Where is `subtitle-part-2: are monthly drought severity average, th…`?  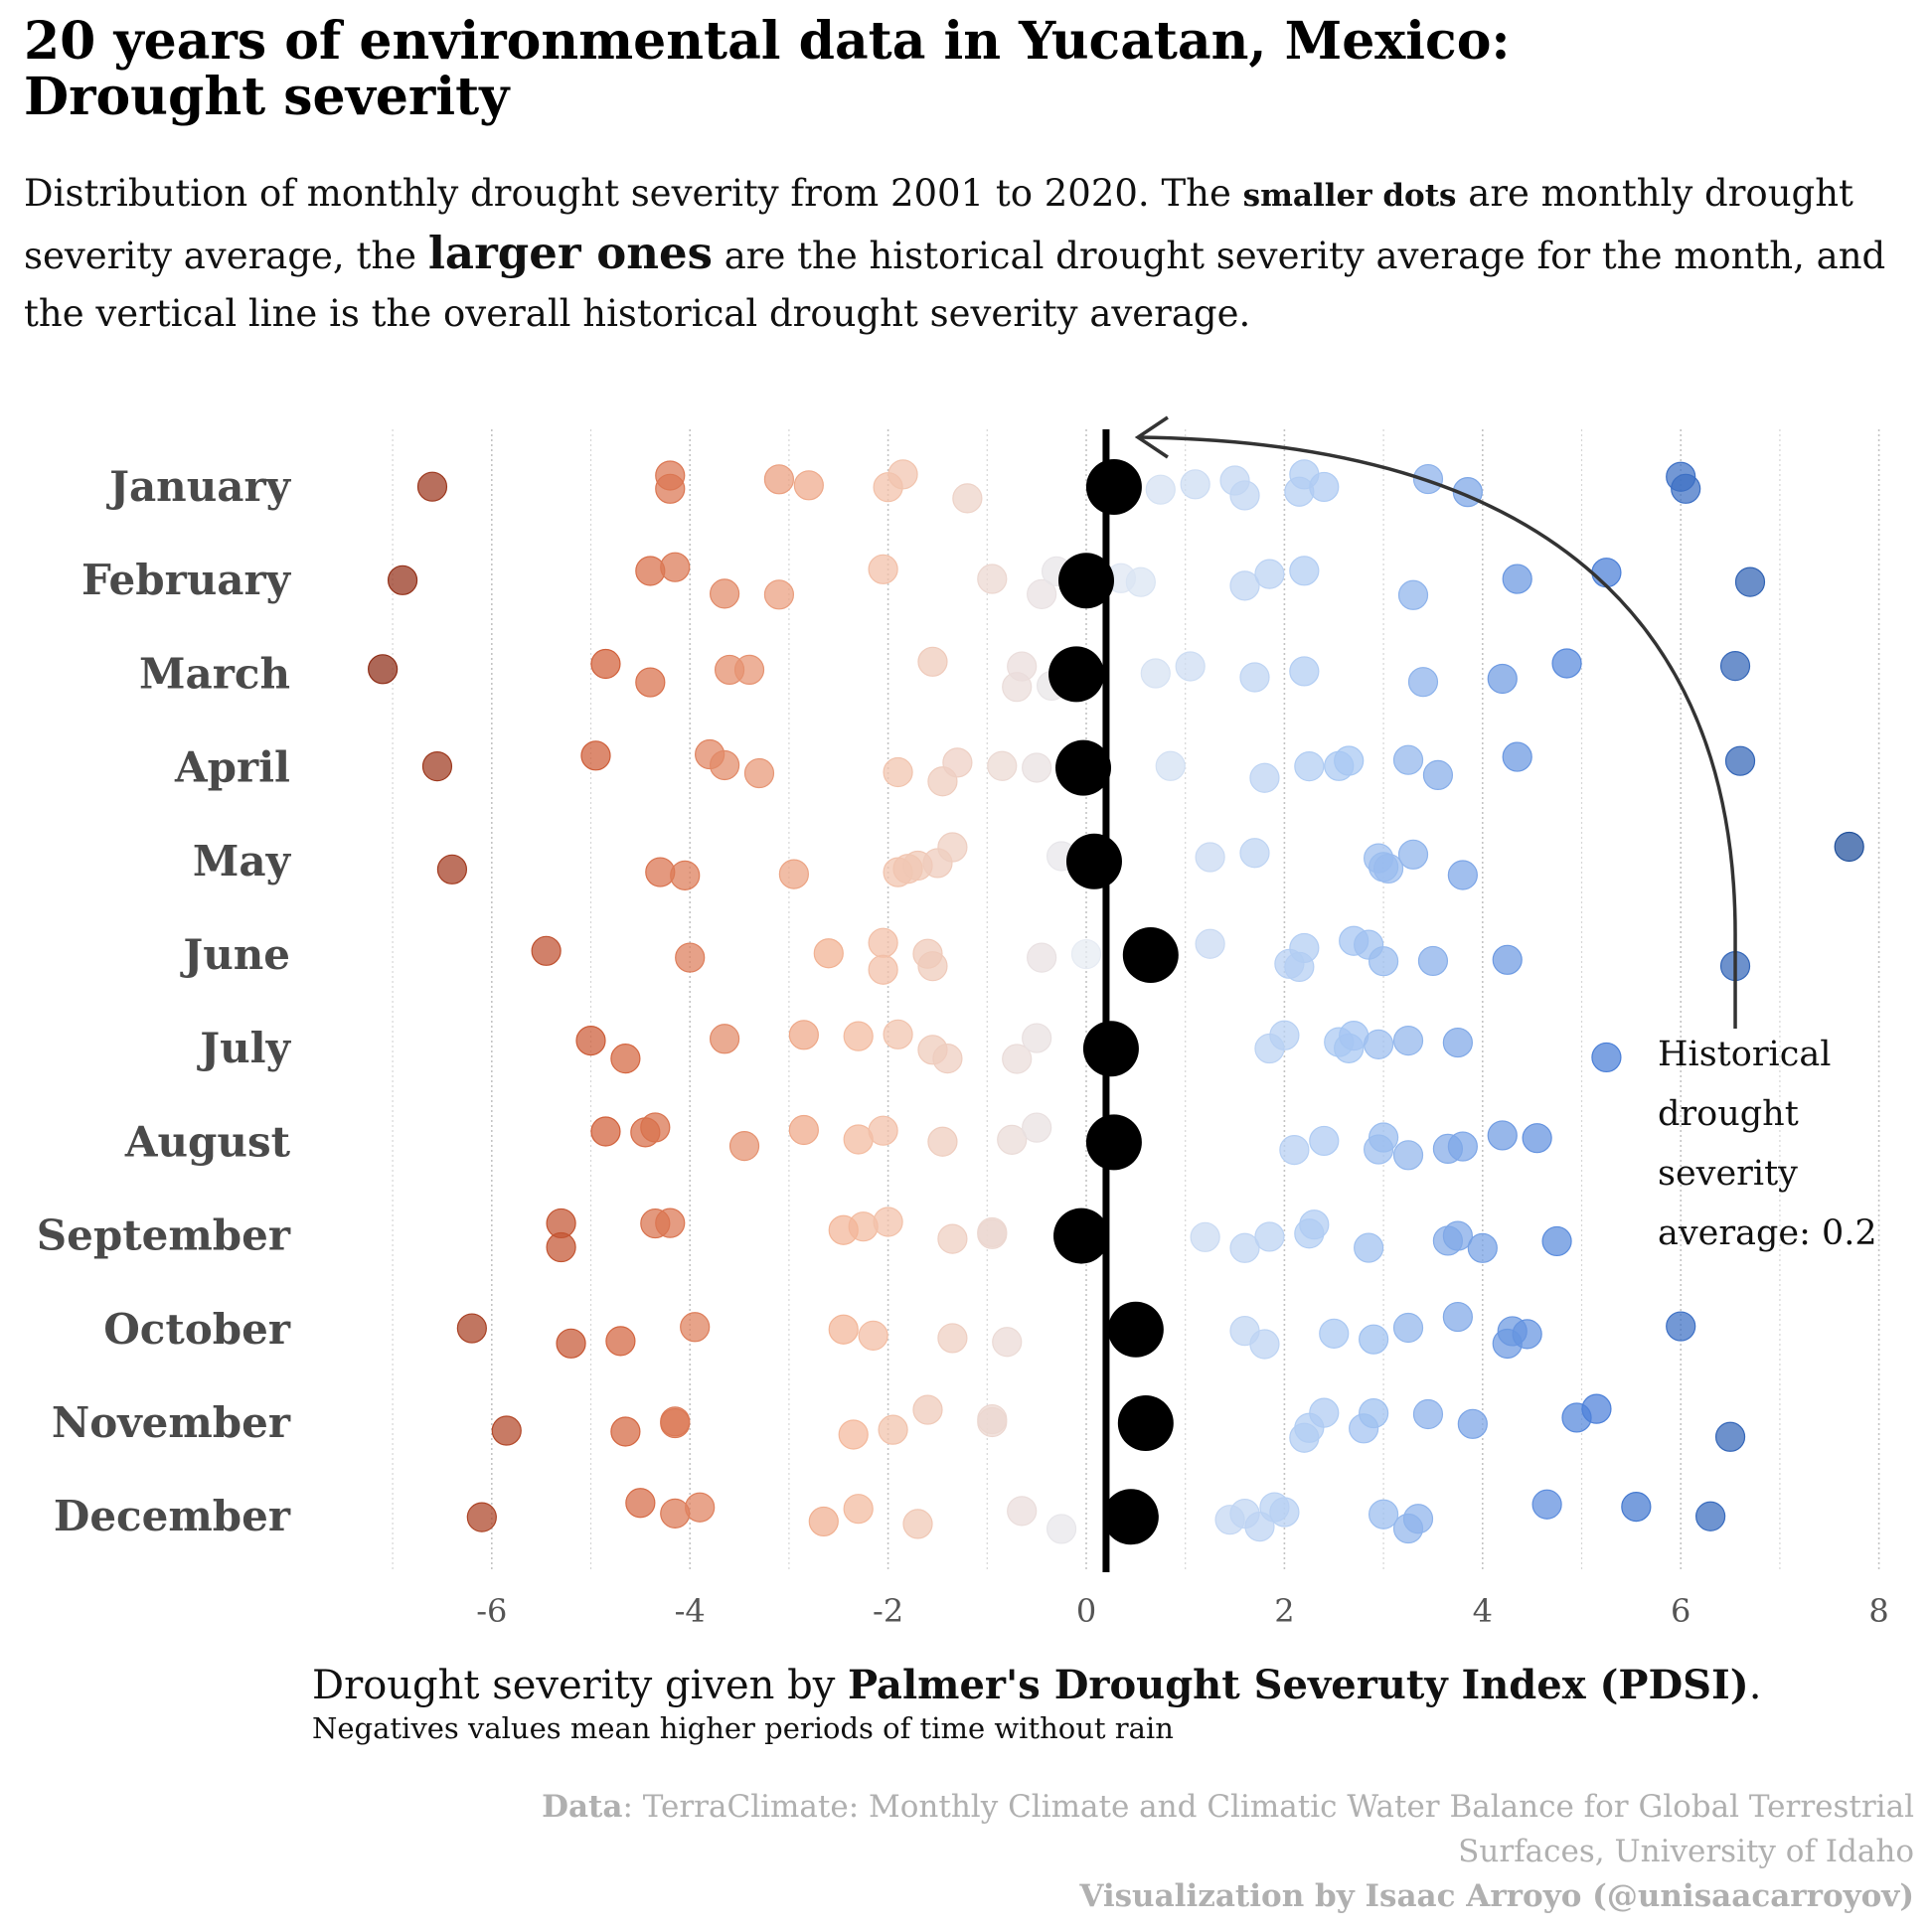 subtitle-part-2: are monthly drought severity average, th… is located at coordinates (938, 224).